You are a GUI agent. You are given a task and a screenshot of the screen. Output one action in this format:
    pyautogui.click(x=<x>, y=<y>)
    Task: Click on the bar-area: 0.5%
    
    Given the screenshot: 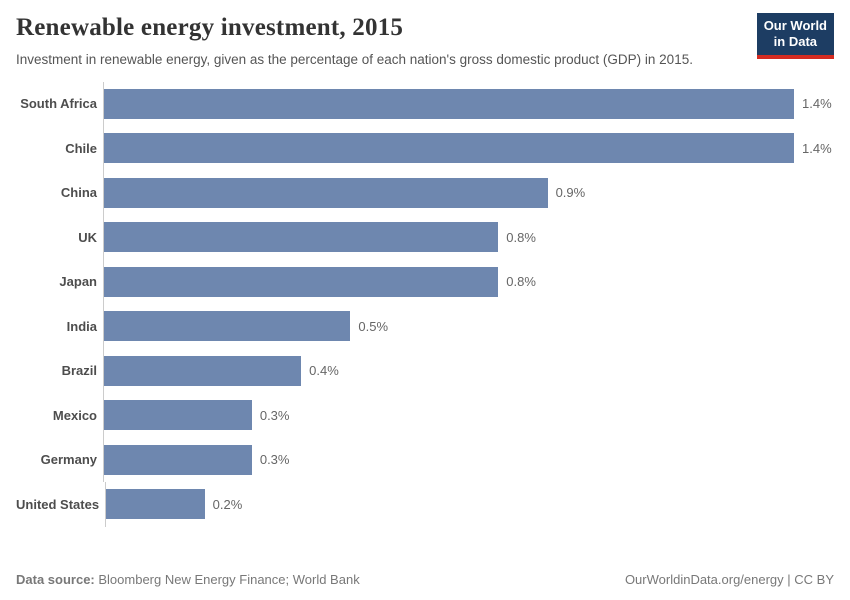 What is the action you would take?
    pyautogui.click(x=468, y=326)
    